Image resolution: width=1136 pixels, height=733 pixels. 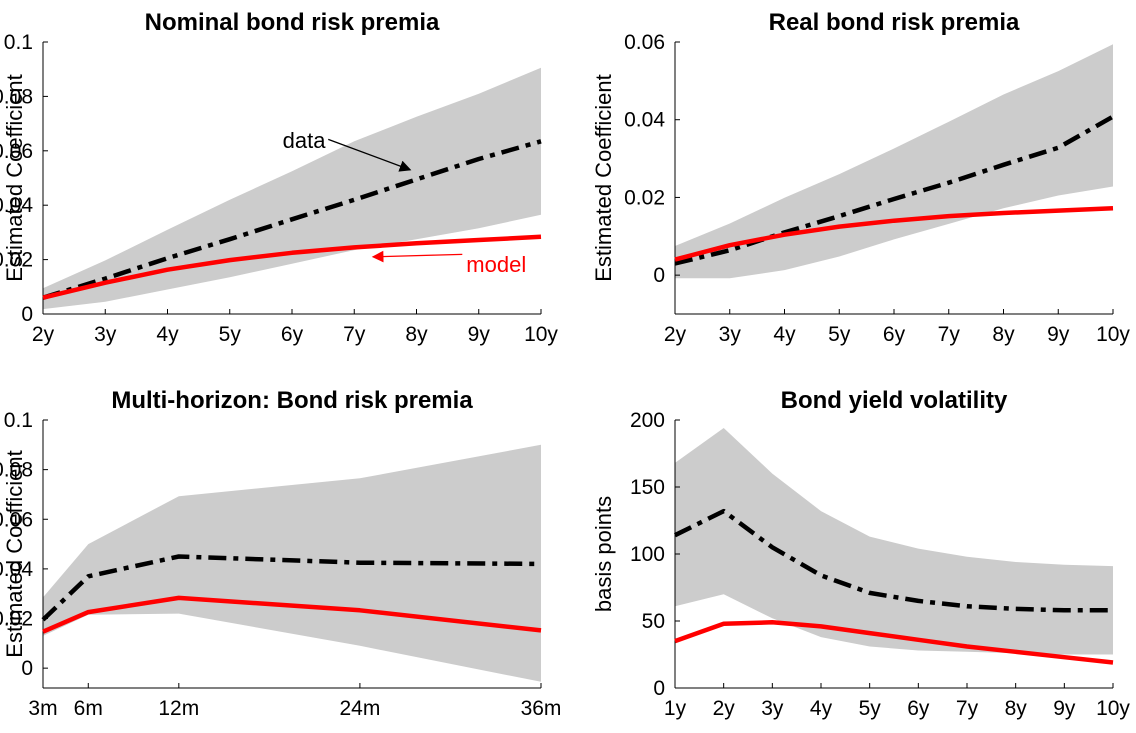 What do you see at coordinates (178, 708) in the screenshot?
I see `x-tick-label: 12m` at bounding box center [178, 708].